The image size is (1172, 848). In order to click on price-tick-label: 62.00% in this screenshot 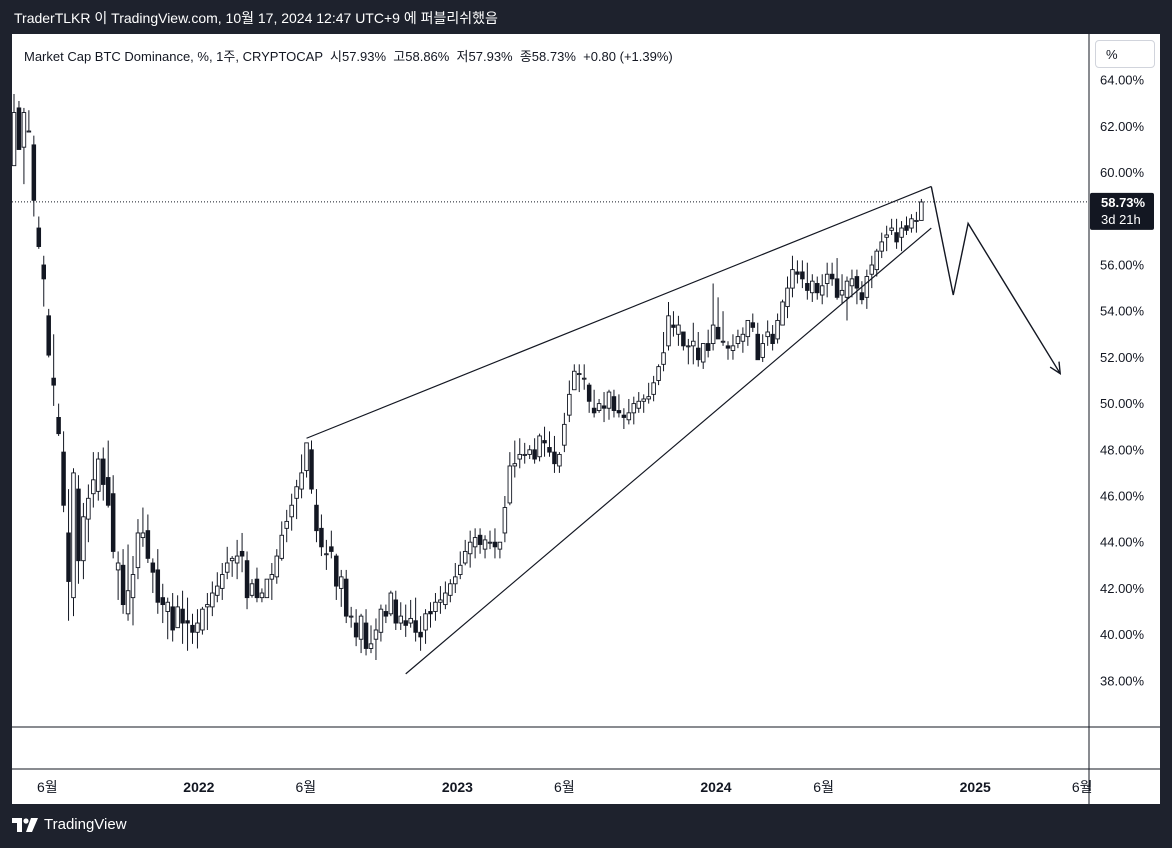, I will do `click(1122, 126)`.